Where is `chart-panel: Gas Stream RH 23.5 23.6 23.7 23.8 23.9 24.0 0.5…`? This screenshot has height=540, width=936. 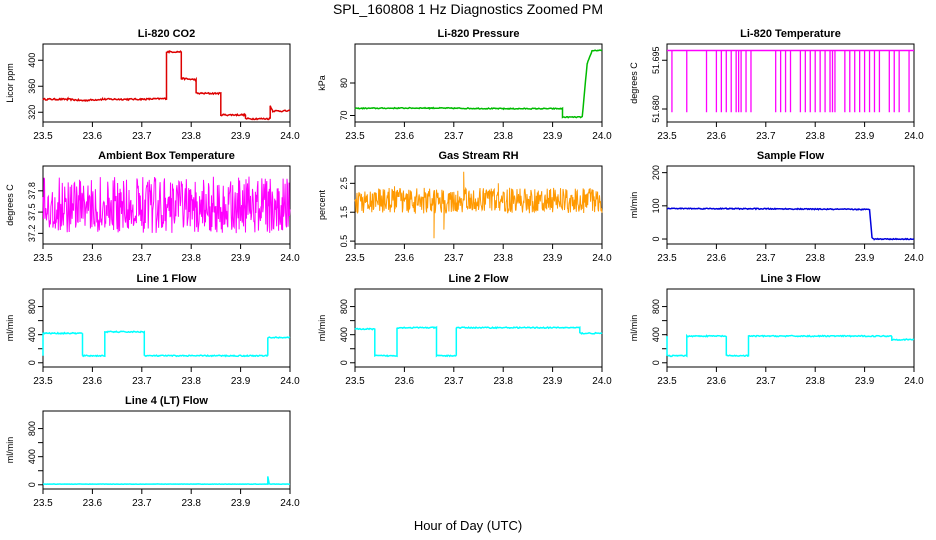 chart-panel: Gas Stream RH 23.5 23.6 23.7 23.8 23.9 24.0 0.5… is located at coordinates (464, 207).